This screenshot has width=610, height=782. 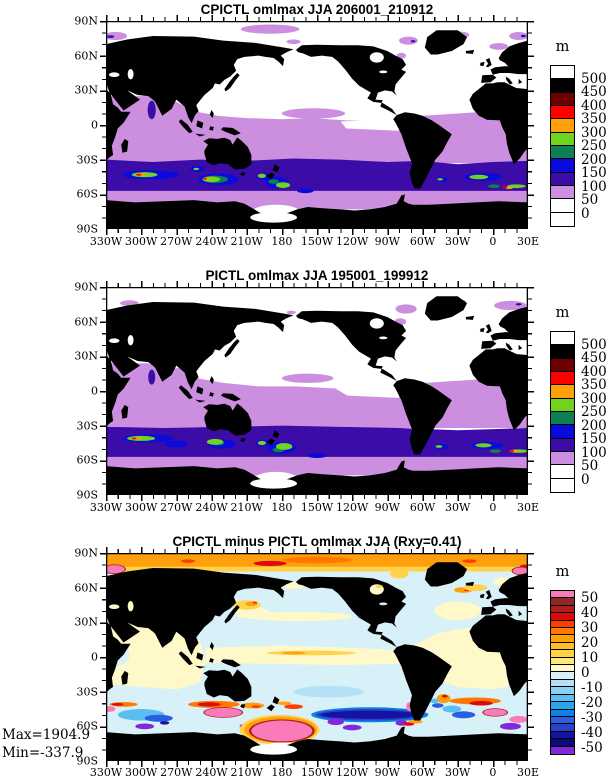 What do you see at coordinates (422, 772) in the screenshot?
I see `lon-tick-label: 60W` at bounding box center [422, 772].